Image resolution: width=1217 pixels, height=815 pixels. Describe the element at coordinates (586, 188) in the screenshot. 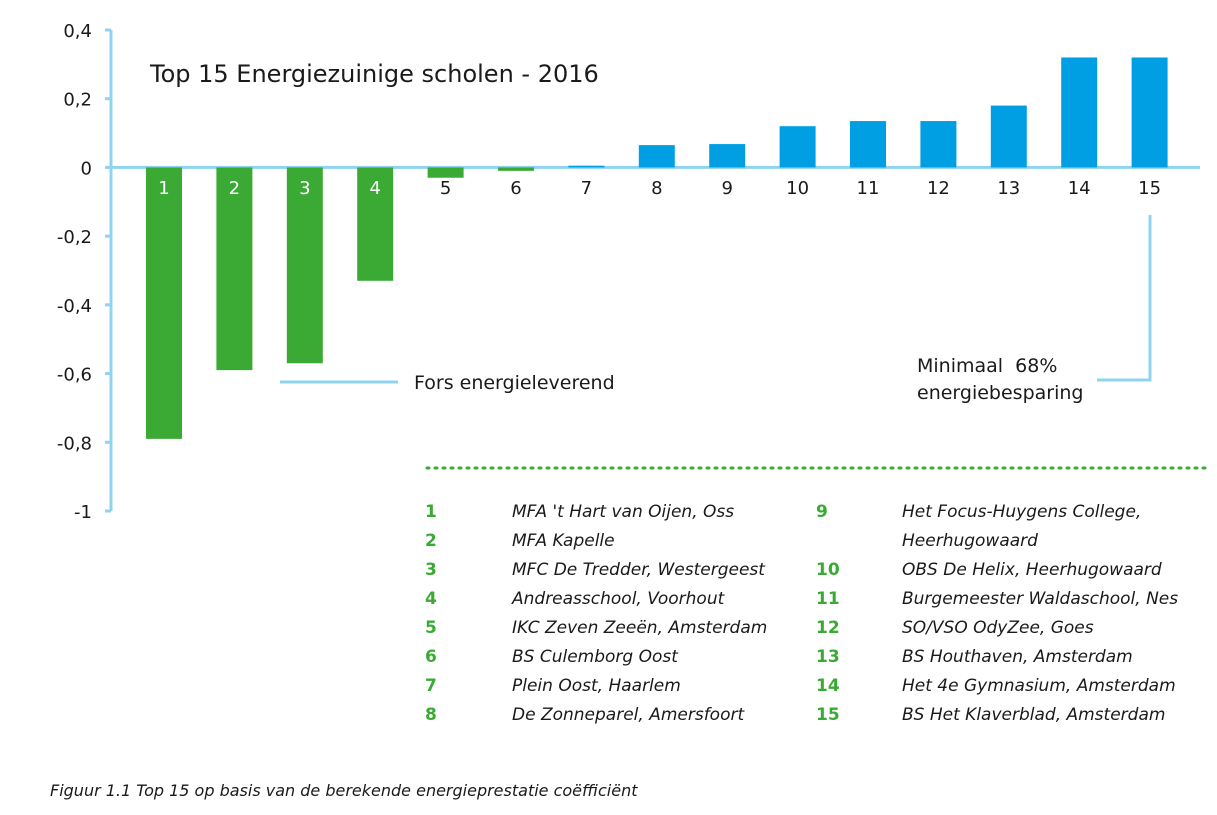

I see `bar-label-7: 7` at that location.